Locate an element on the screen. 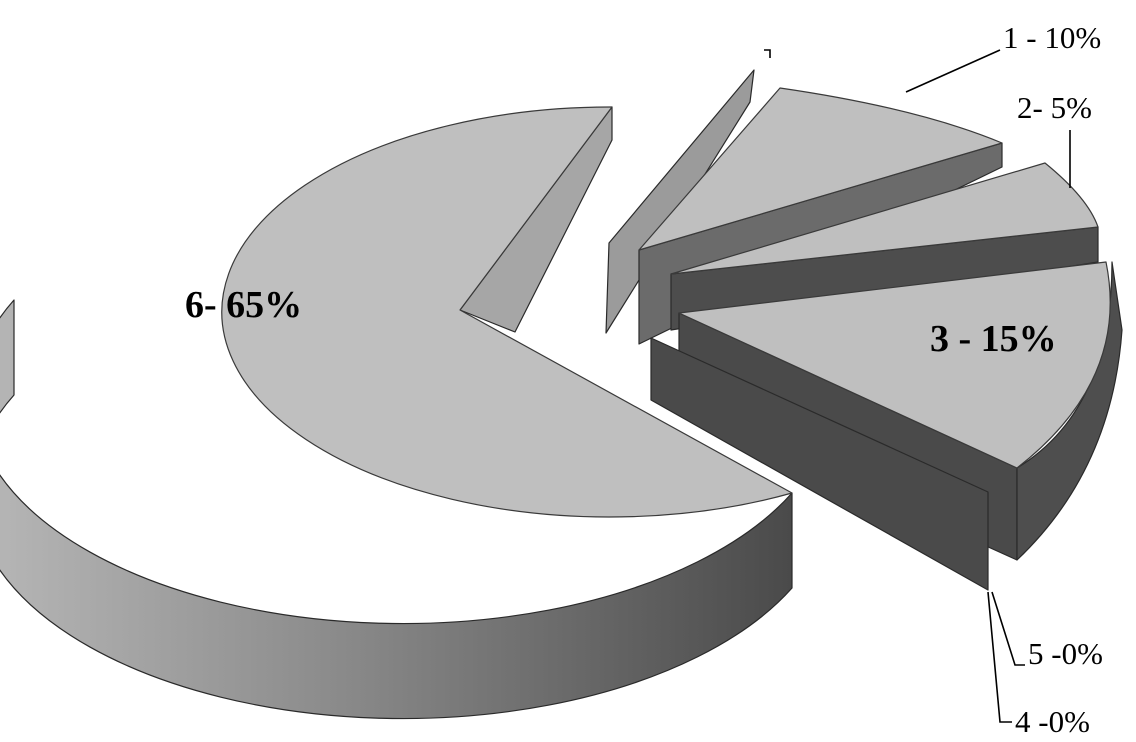  slice-label-5: 5 -0% is located at coordinates (1065, 653).